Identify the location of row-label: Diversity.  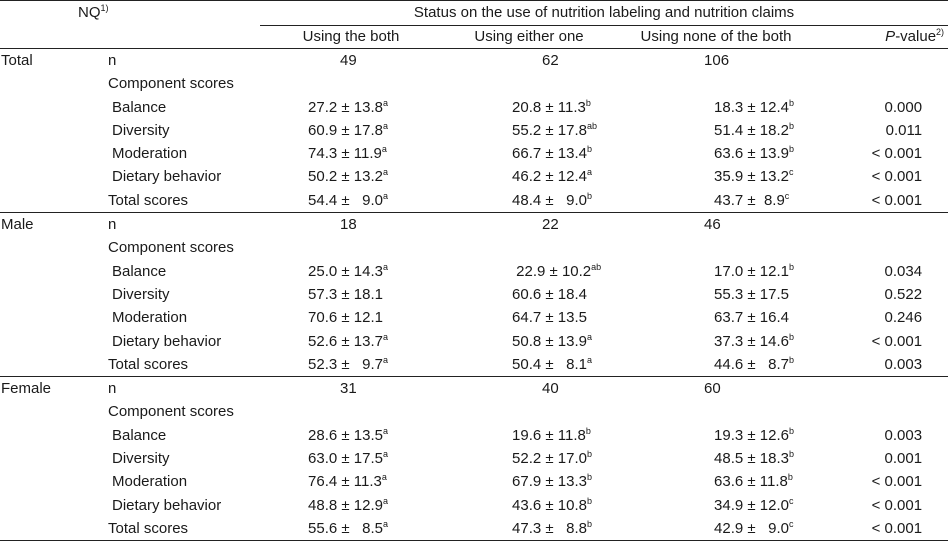
(141, 294).